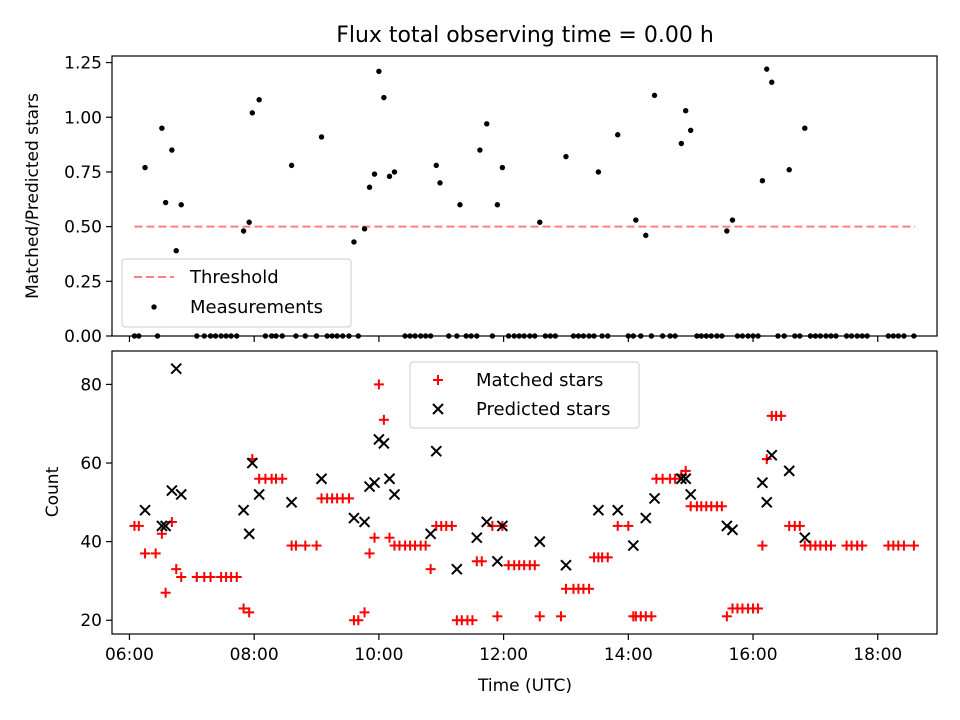 This screenshot has height=720, width=960. Describe the element at coordinates (539, 380) in the screenshot. I see `legend-matched-label: Matched stars` at that location.